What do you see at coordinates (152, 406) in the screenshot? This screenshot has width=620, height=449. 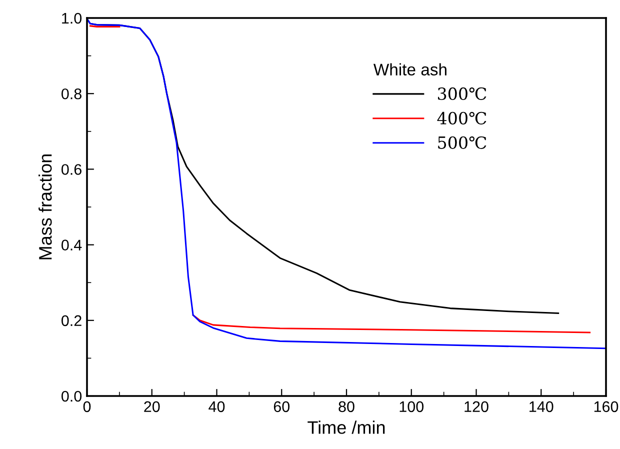 I see `x-tick-label: 20` at bounding box center [152, 406].